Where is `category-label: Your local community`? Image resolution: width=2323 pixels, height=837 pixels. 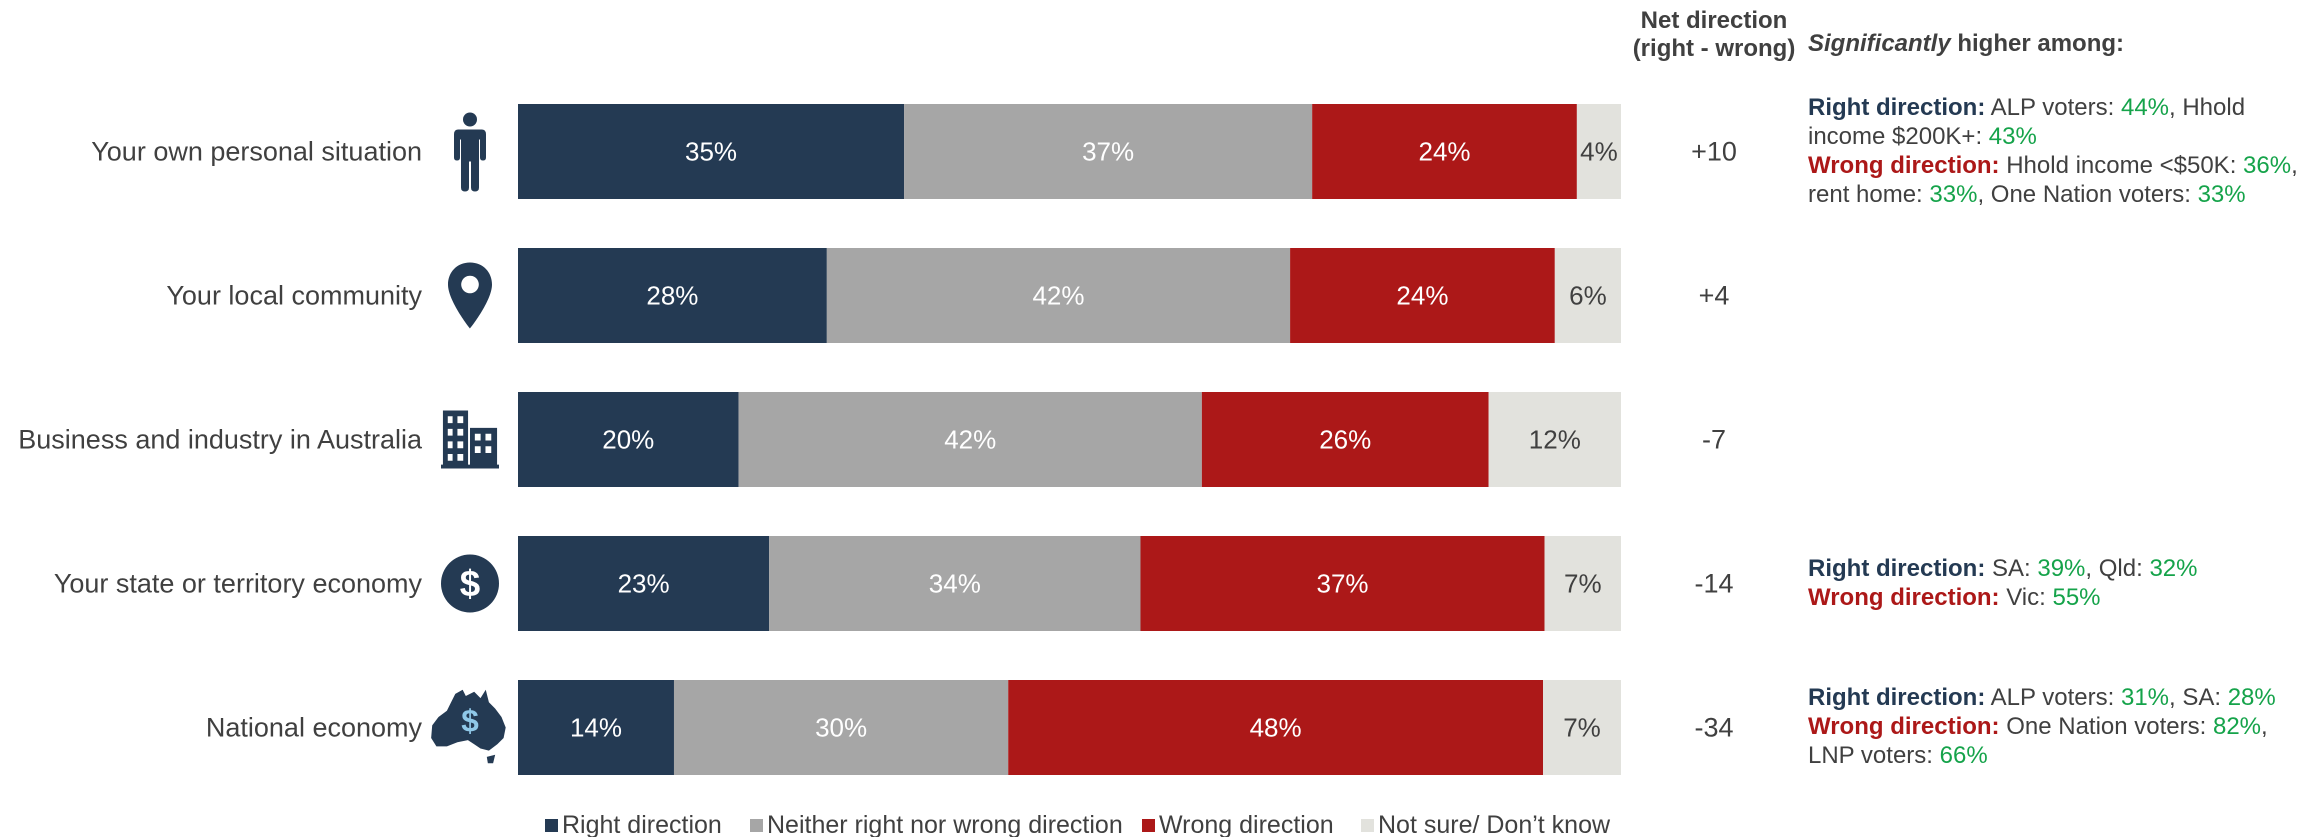 category-label: Your local community is located at coordinates (294, 296).